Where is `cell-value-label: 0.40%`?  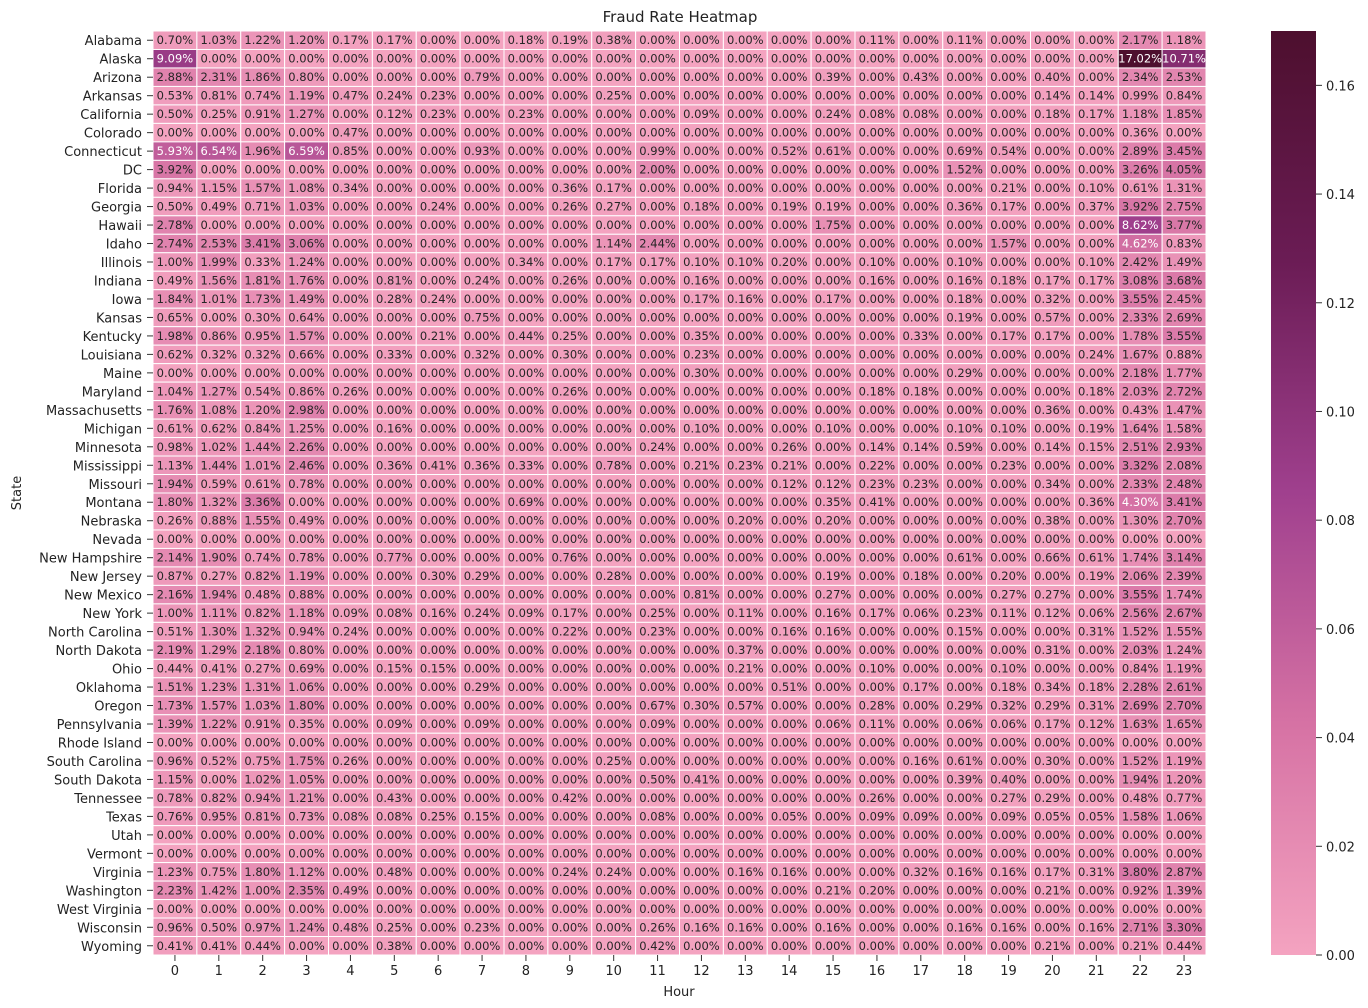
cell-value-label: 0.40% is located at coordinates (1008, 779).